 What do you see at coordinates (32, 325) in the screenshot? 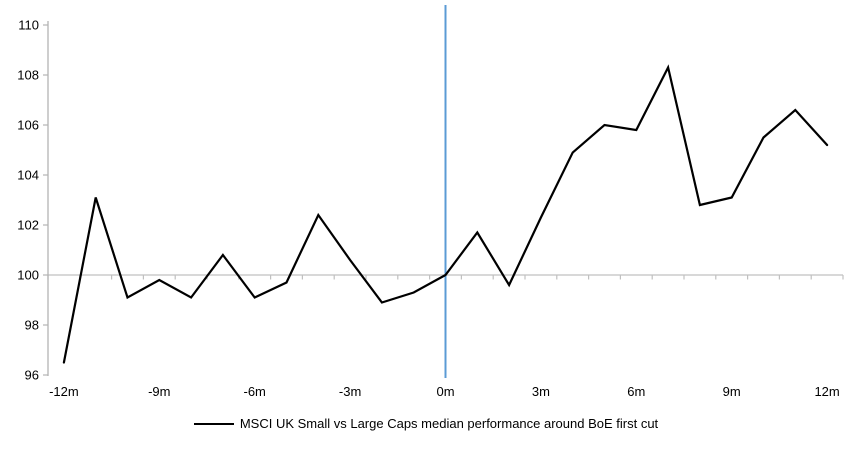
I see `y-axis-label: 98` at bounding box center [32, 325].